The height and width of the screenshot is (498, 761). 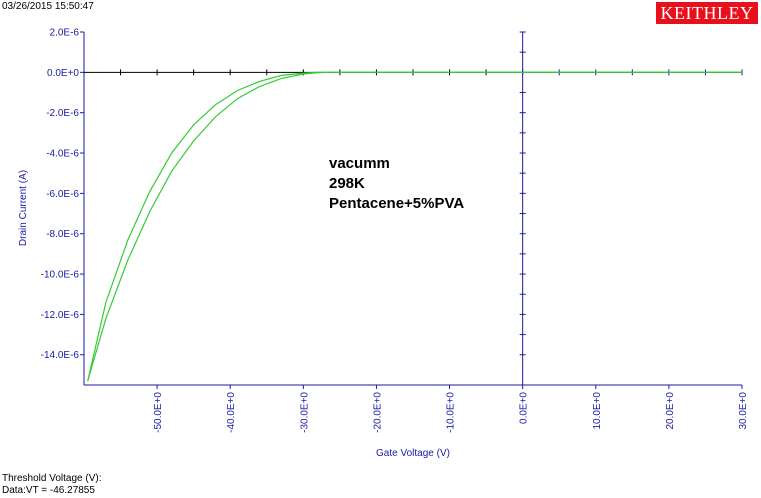 What do you see at coordinates (396, 203) in the screenshot?
I see `annotation-line-3: Pentacene+5%PVA` at bounding box center [396, 203].